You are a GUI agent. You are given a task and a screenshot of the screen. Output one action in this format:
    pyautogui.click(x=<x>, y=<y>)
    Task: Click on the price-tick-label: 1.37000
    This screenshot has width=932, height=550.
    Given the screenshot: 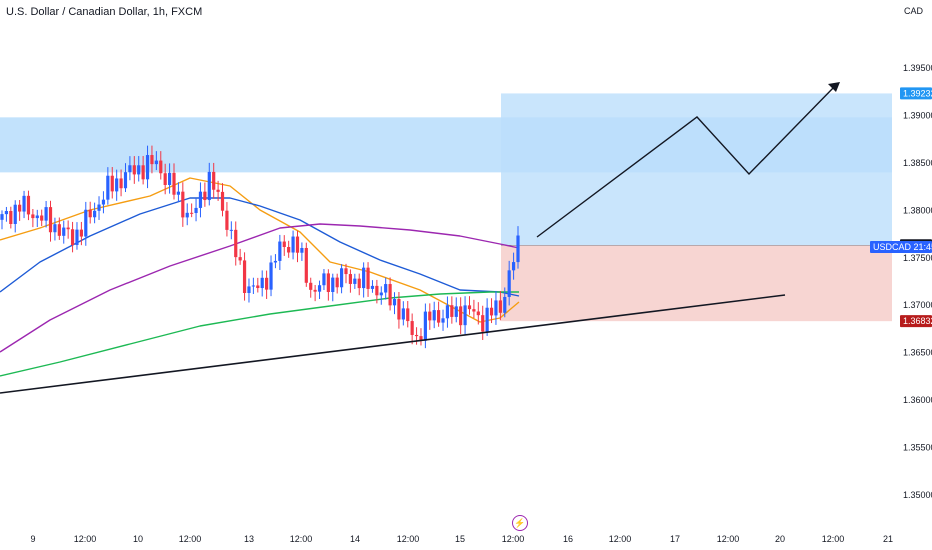 What is the action you would take?
    pyautogui.click(x=917, y=305)
    